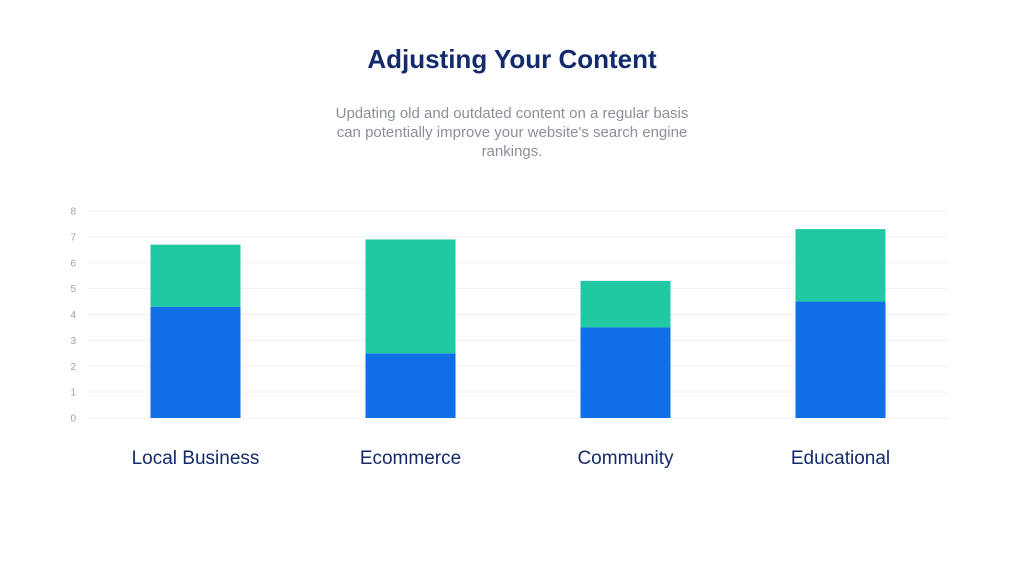 The height and width of the screenshot is (576, 1024). What do you see at coordinates (625, 458) in the screenshot?
I see `category-label: Community` at bounding box center [625, 458].